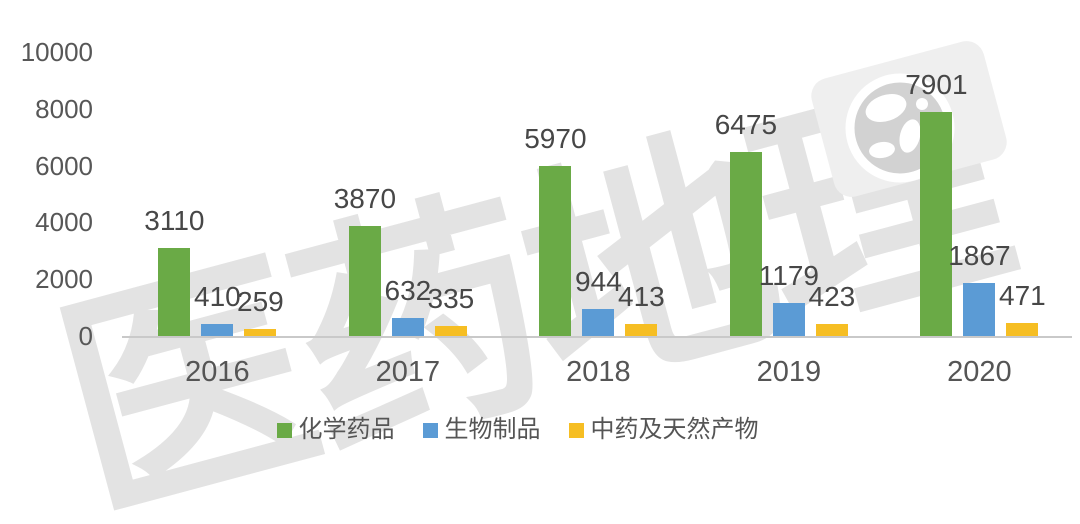 This screenshot has width=1080, height=524. Describe the element at coordinates (56, 52) in the screenshot. I see `y-tick-label: 10000` at that location.